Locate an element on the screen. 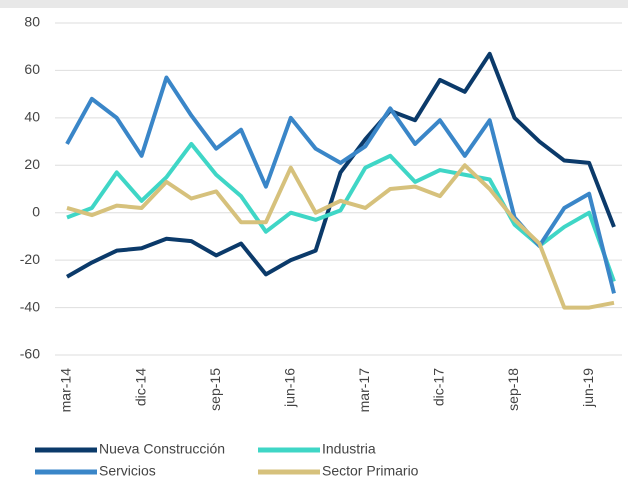  x-tick-label: mar-14 is located at coordinates (66, 390).